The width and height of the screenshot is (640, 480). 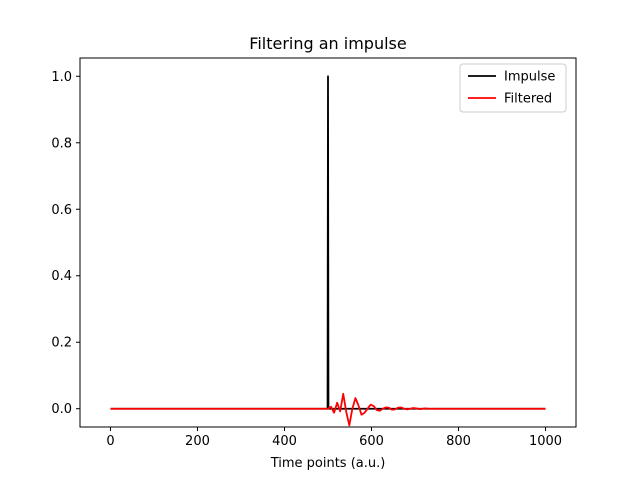 What do you see at coordinates (61, 77) in the screenshot?
I see `y-tick-label: 1.0` at bounding box center [61, 77].